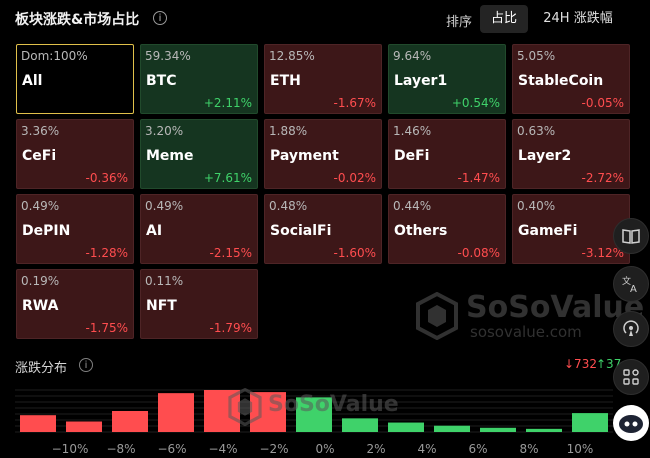 This screenshot has height=458, width=650. Describe the element at coordinates (160, 18) in the screenshot. I see `info-icon: i` at that location.